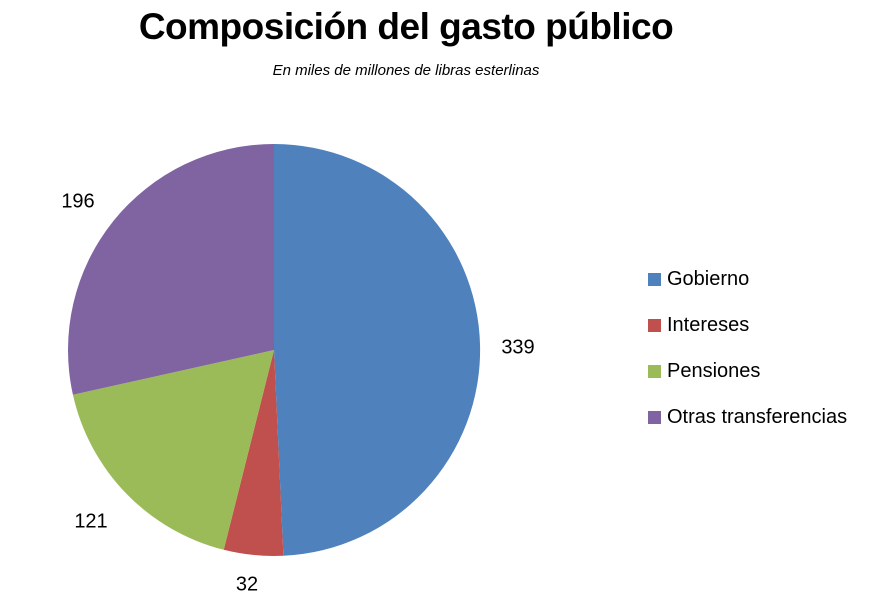 The image size is (885, 594). I want to click on legend-item-gobierno: Gobierno, so click(764, 279).